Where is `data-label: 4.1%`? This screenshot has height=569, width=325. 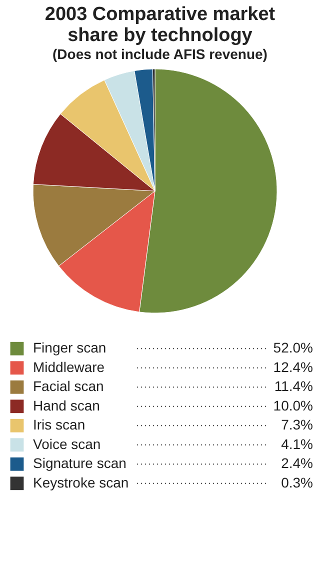 data-label: 4.1% is located at coordinates (297, 444).